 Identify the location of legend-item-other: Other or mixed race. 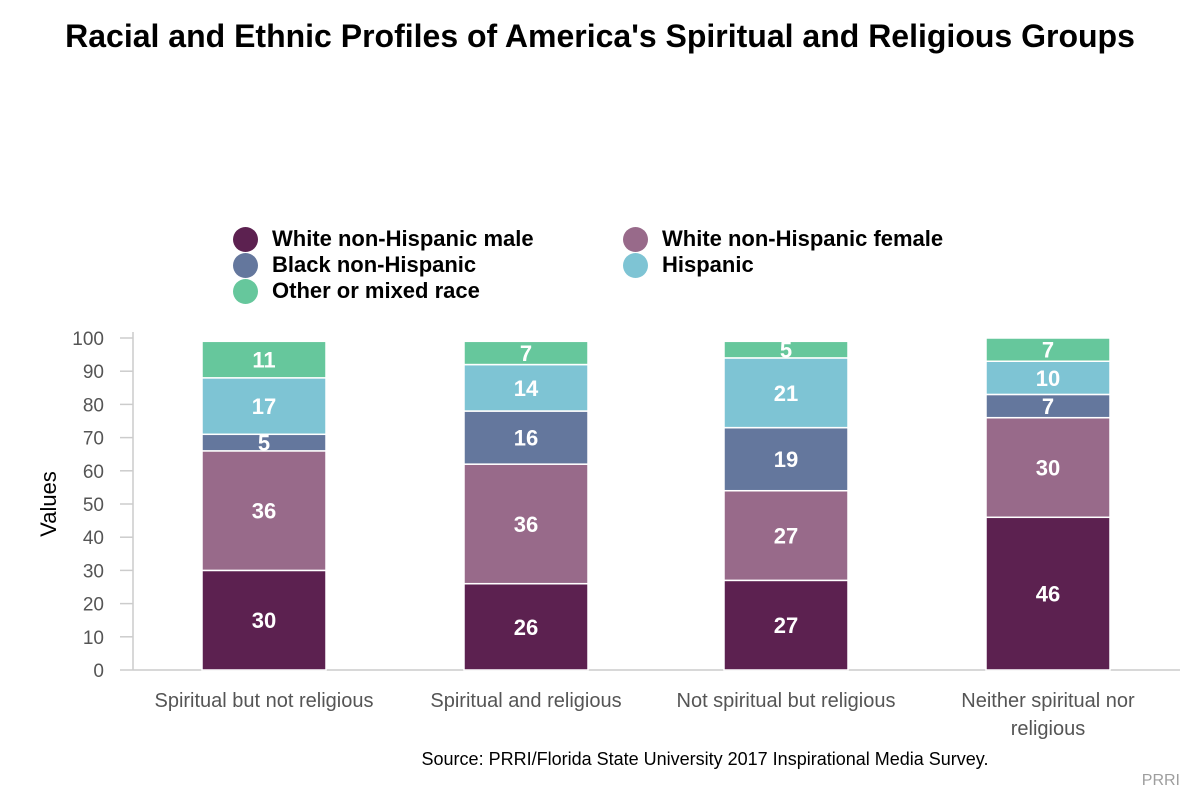
(356, 291).